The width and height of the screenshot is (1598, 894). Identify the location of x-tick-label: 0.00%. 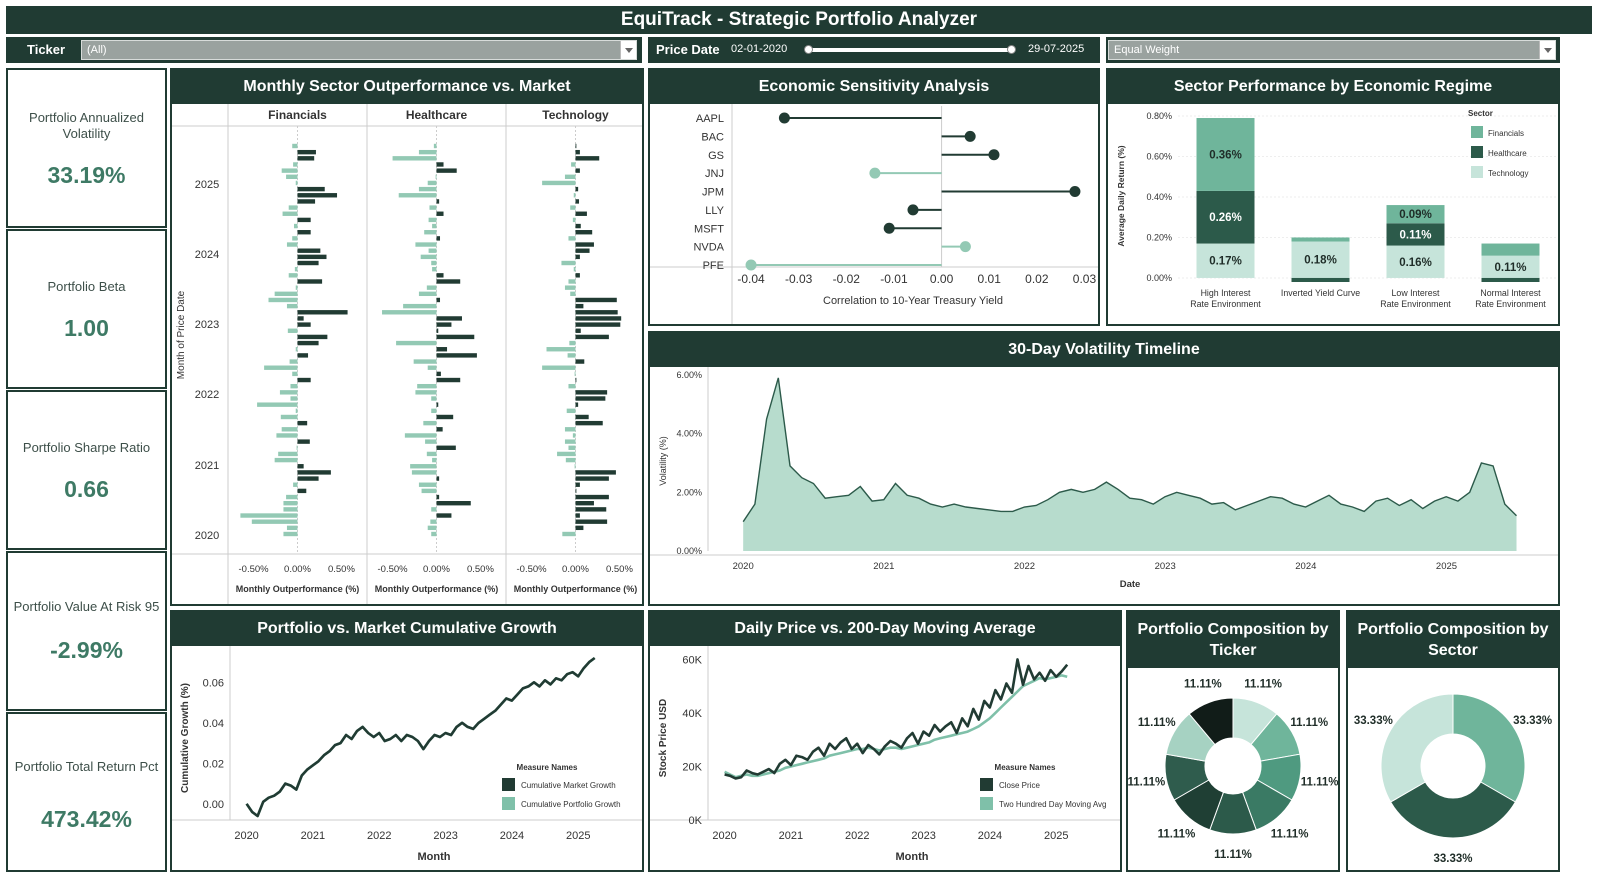
(297, 569).